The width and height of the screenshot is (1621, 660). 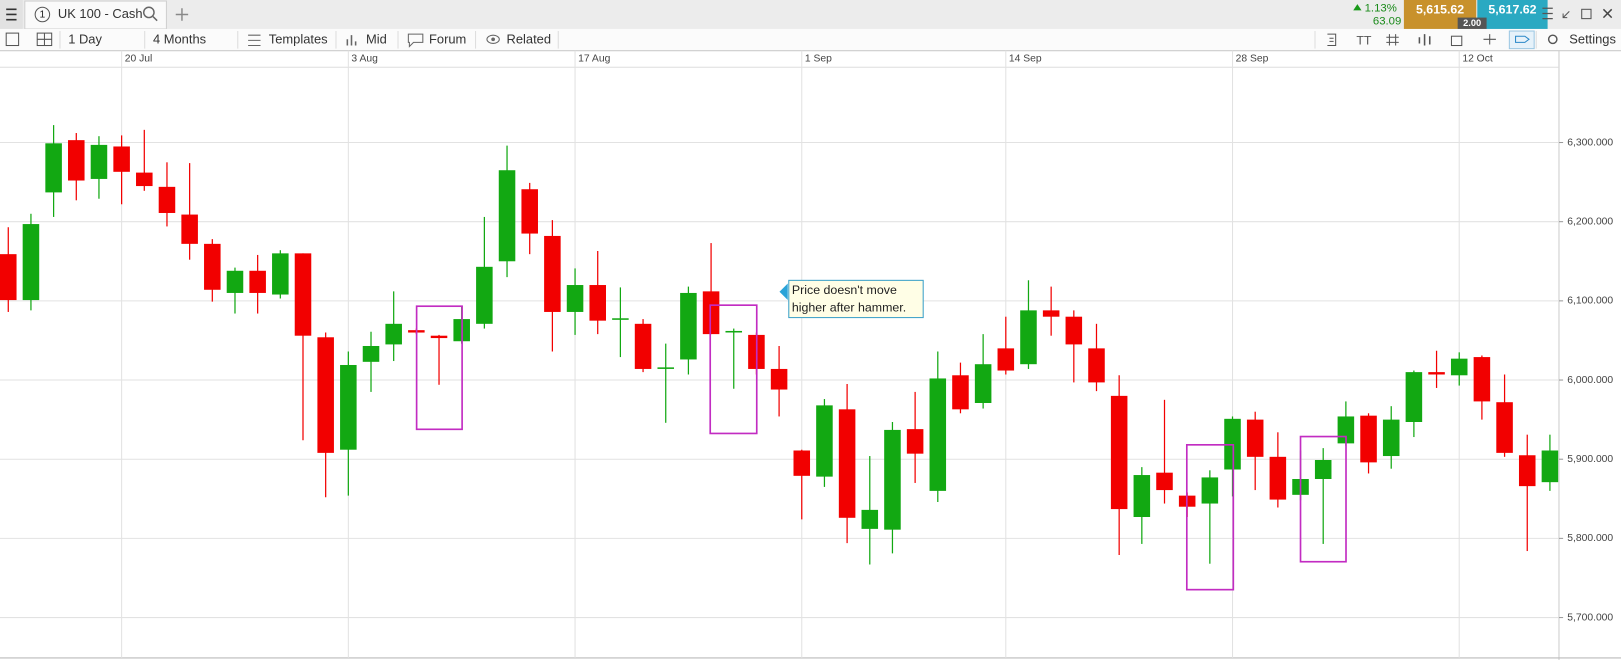 I want to click on search-icon, so click(x=148, y=12).